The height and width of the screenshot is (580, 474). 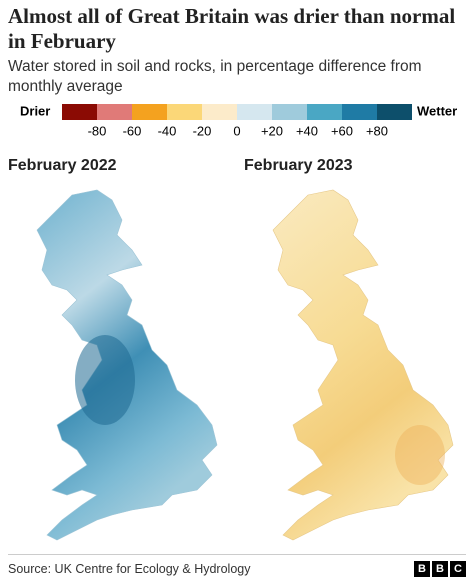 What do you see at coordinates (62, 165) in the screenshot?
I see `map-title: February 2022` at bounding box center [62, 165].